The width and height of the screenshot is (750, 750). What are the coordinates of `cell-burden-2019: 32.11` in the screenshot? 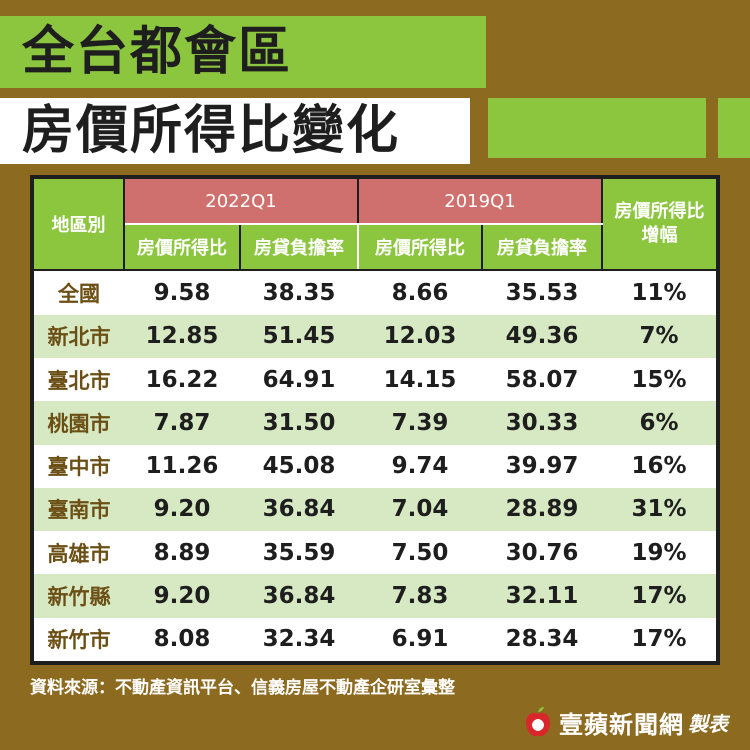 It's located at (542, 596).